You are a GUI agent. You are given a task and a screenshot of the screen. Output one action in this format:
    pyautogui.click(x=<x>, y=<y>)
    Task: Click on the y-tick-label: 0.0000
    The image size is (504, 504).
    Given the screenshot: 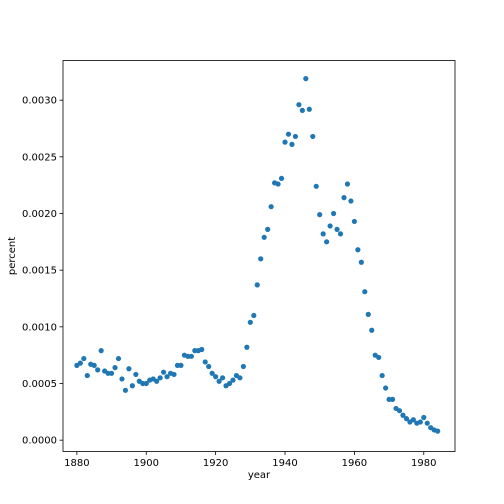 What is the action you would take?
    pyautogui.click(x=39, y=441)
    